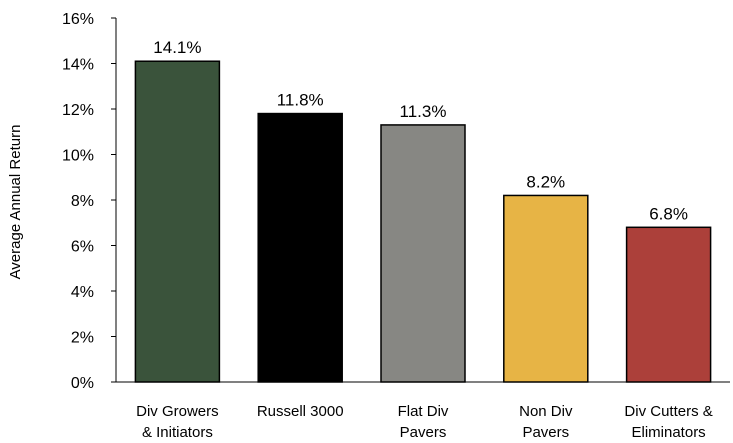 The image size is (733, 443). Describe the element at coordinates (177, 422) in the screenshot. I see `category-label: Div Growers & Initiators` at that location.